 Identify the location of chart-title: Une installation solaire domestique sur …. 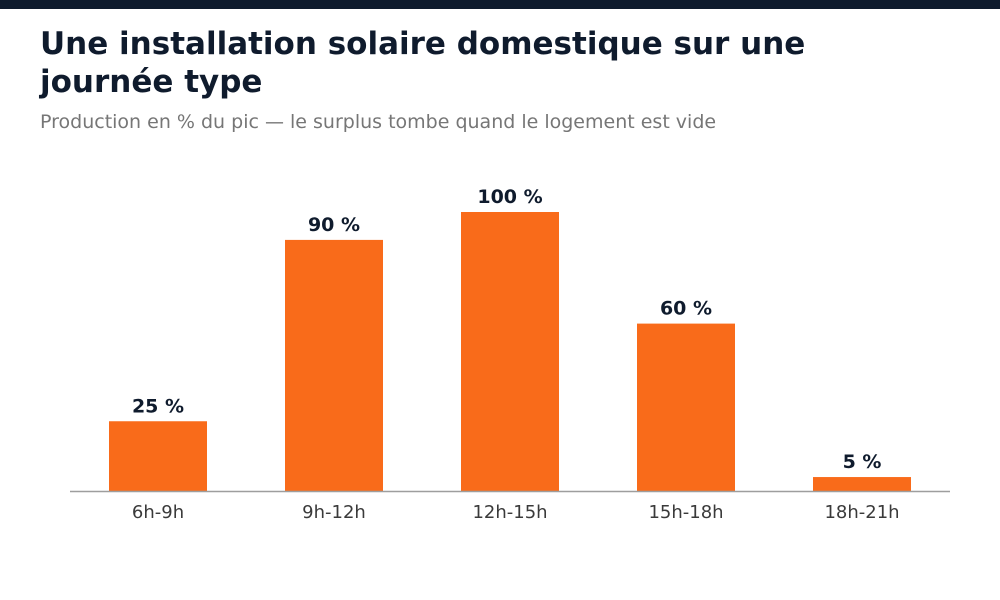
(423, 63).